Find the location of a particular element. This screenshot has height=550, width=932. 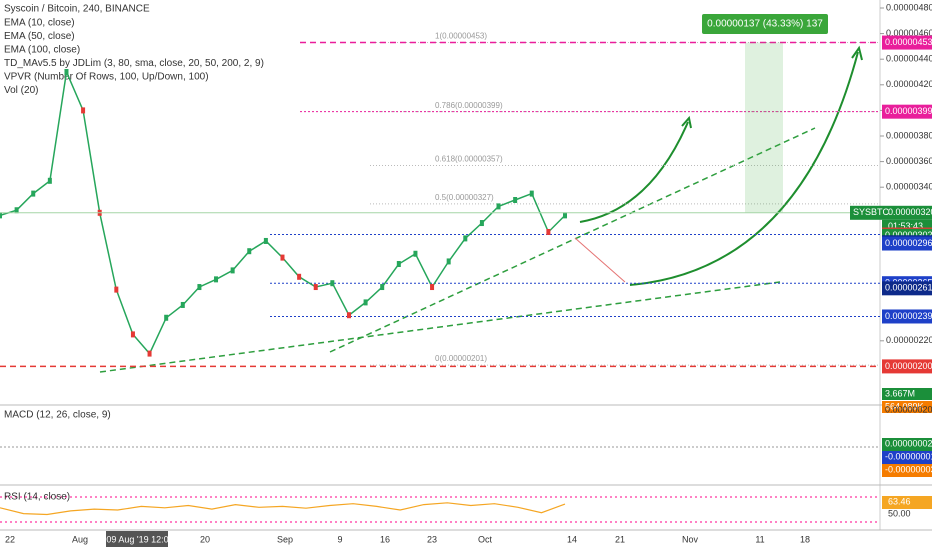

rsi-title: RSI (14, close) is located at coordinates (37, 497).